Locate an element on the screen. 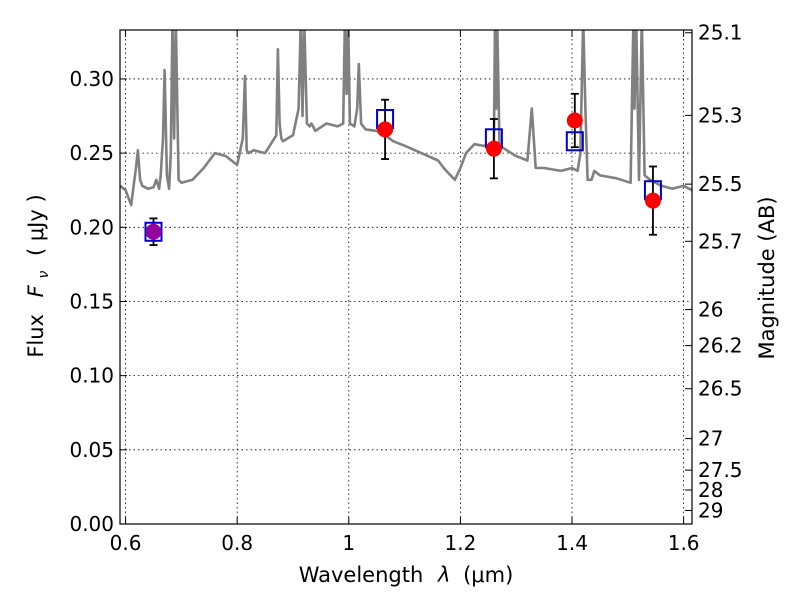  model-photometry is located at coordinates (403, 175).